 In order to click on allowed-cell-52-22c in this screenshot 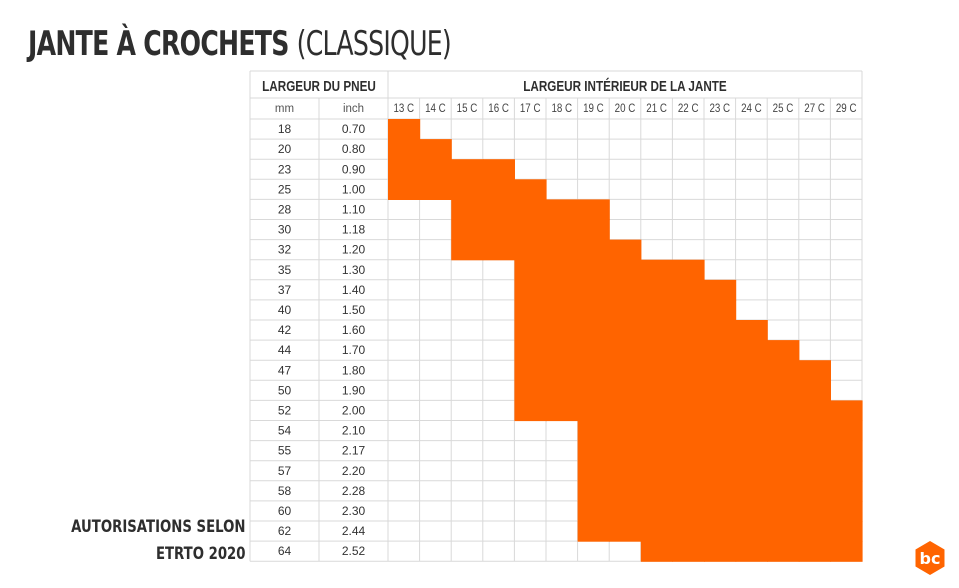, I will do `click(688, 411)`.